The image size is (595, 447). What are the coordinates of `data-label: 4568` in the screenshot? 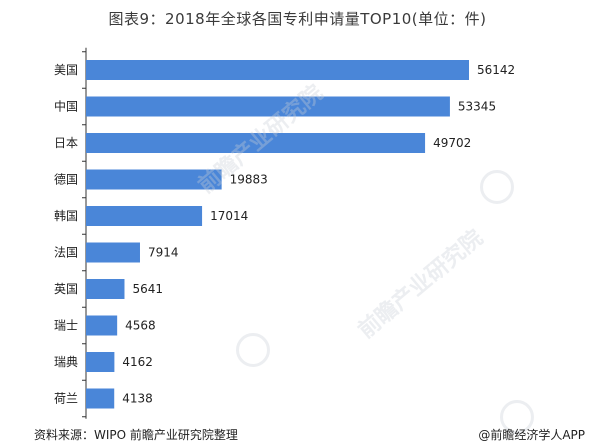 It's located at (140, 326).